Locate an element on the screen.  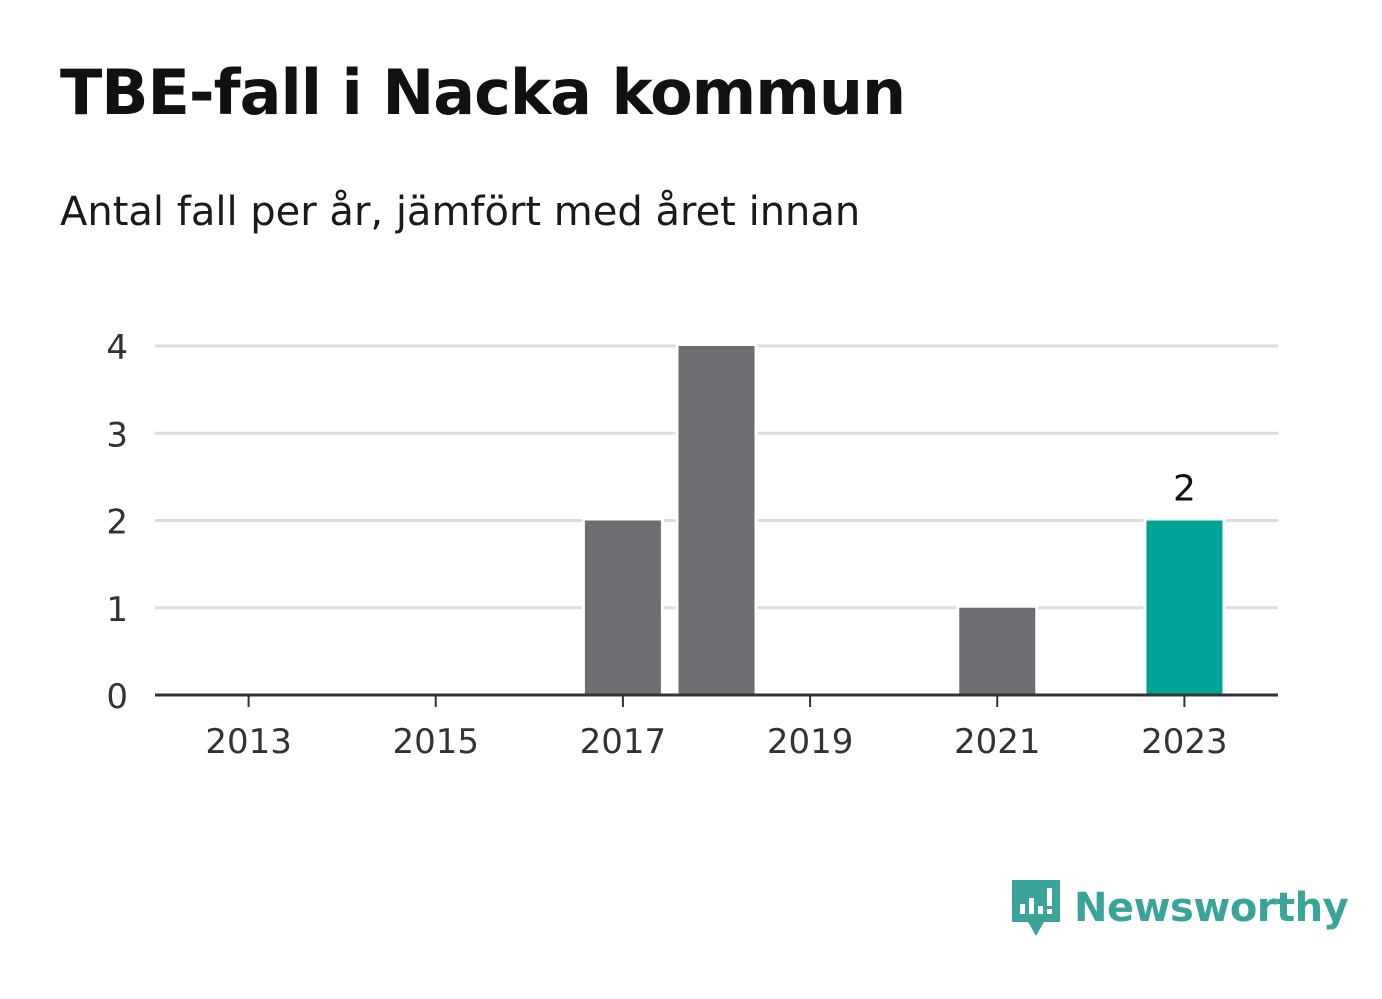
y-tick-label: 1 is located at coordinates (117, 610).